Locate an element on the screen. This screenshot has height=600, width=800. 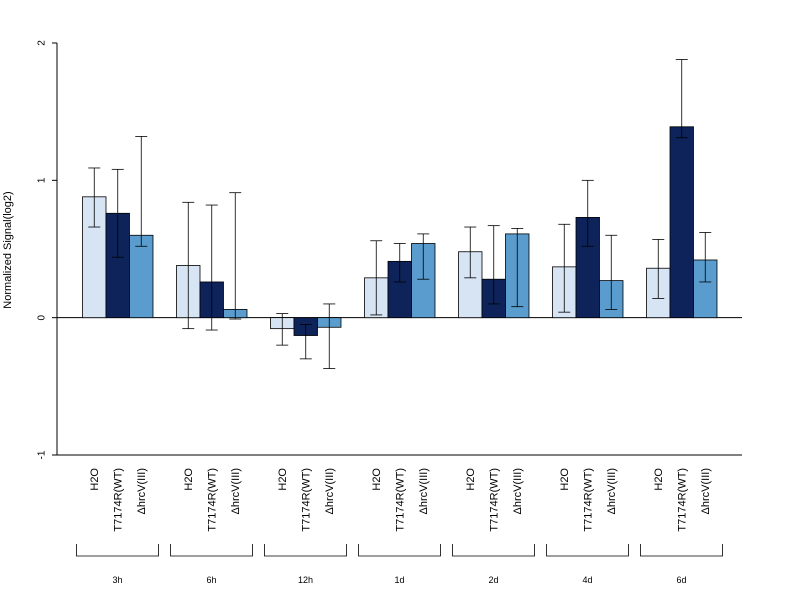
y-tick-label: 2 is located at coordinates (42, 43).